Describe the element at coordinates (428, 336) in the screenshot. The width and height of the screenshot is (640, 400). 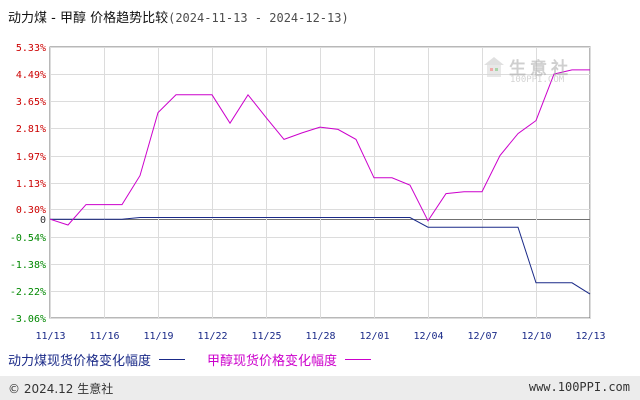
I see `x-tick-label: 12/04` at that location.